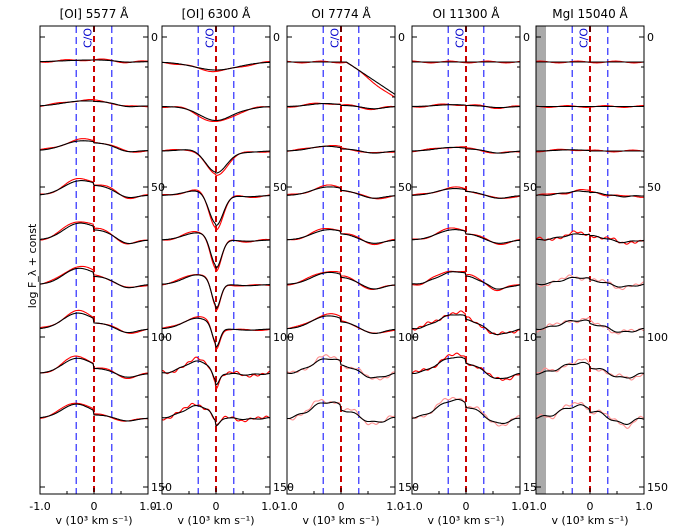 This screenshot has height=528, width=691. What do you see at coordinates (590, 260) in the screenshot?
I see `panel-5-plot` at bounding box center [590, 260].